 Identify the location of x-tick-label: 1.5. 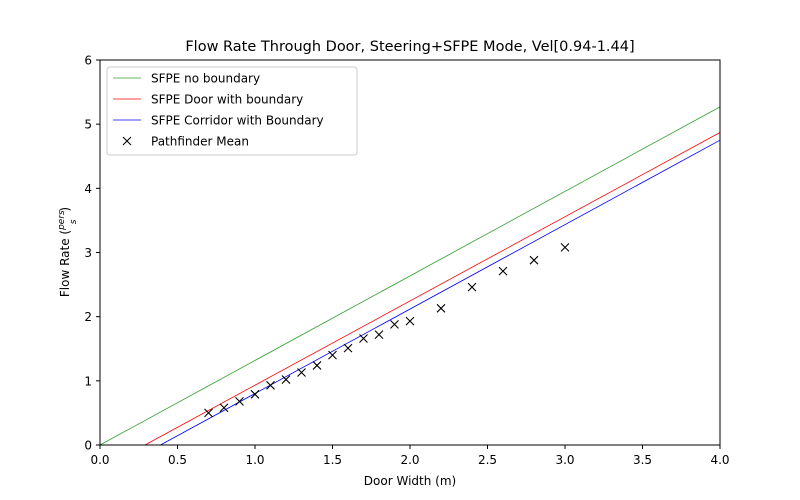
(332, 460).